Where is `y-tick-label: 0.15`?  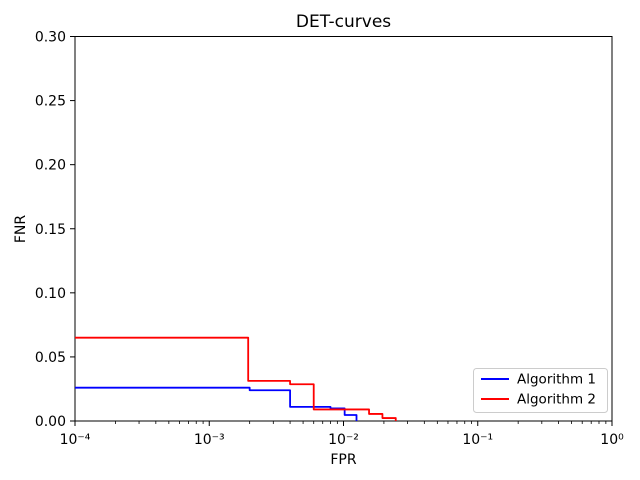 y-tick-label: 0.15 is located at coordinates (50, 230).